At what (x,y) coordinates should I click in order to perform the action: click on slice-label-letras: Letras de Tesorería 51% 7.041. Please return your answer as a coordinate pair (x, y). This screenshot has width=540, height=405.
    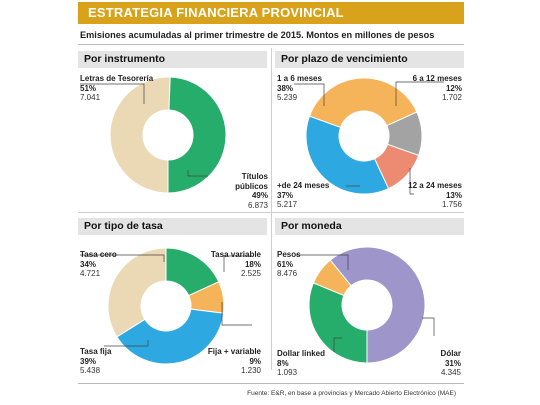
    Looking at the image, I should click on (116, 88).